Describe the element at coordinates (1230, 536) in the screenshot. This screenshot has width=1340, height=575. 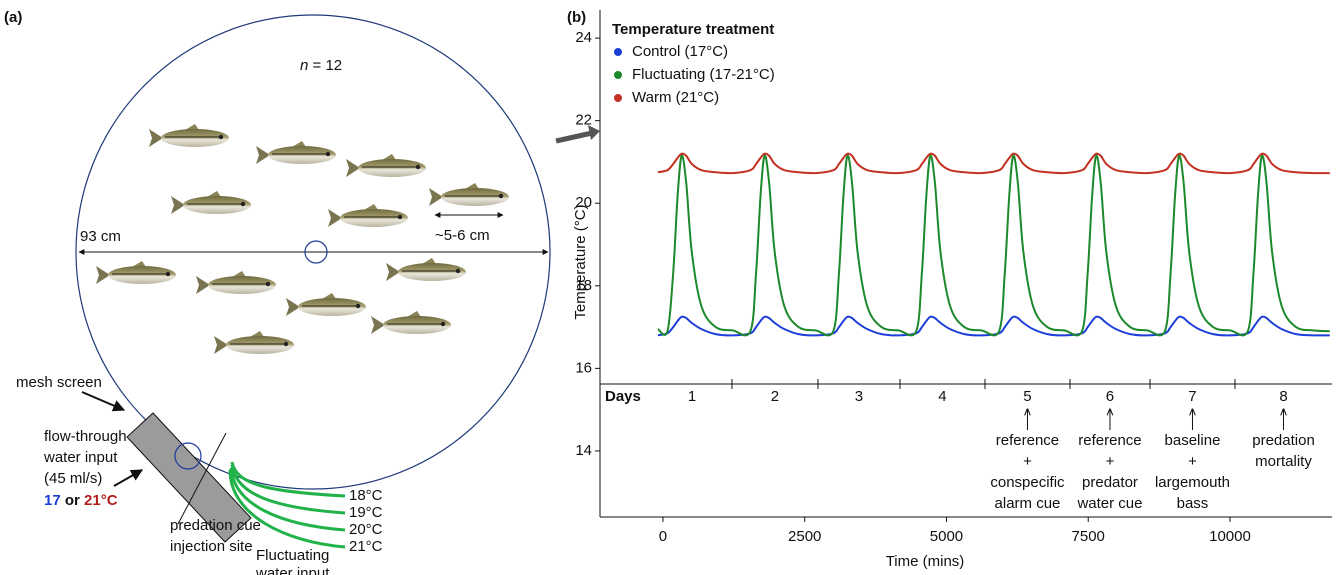
I see `x-tick-label: 10000` at that location.